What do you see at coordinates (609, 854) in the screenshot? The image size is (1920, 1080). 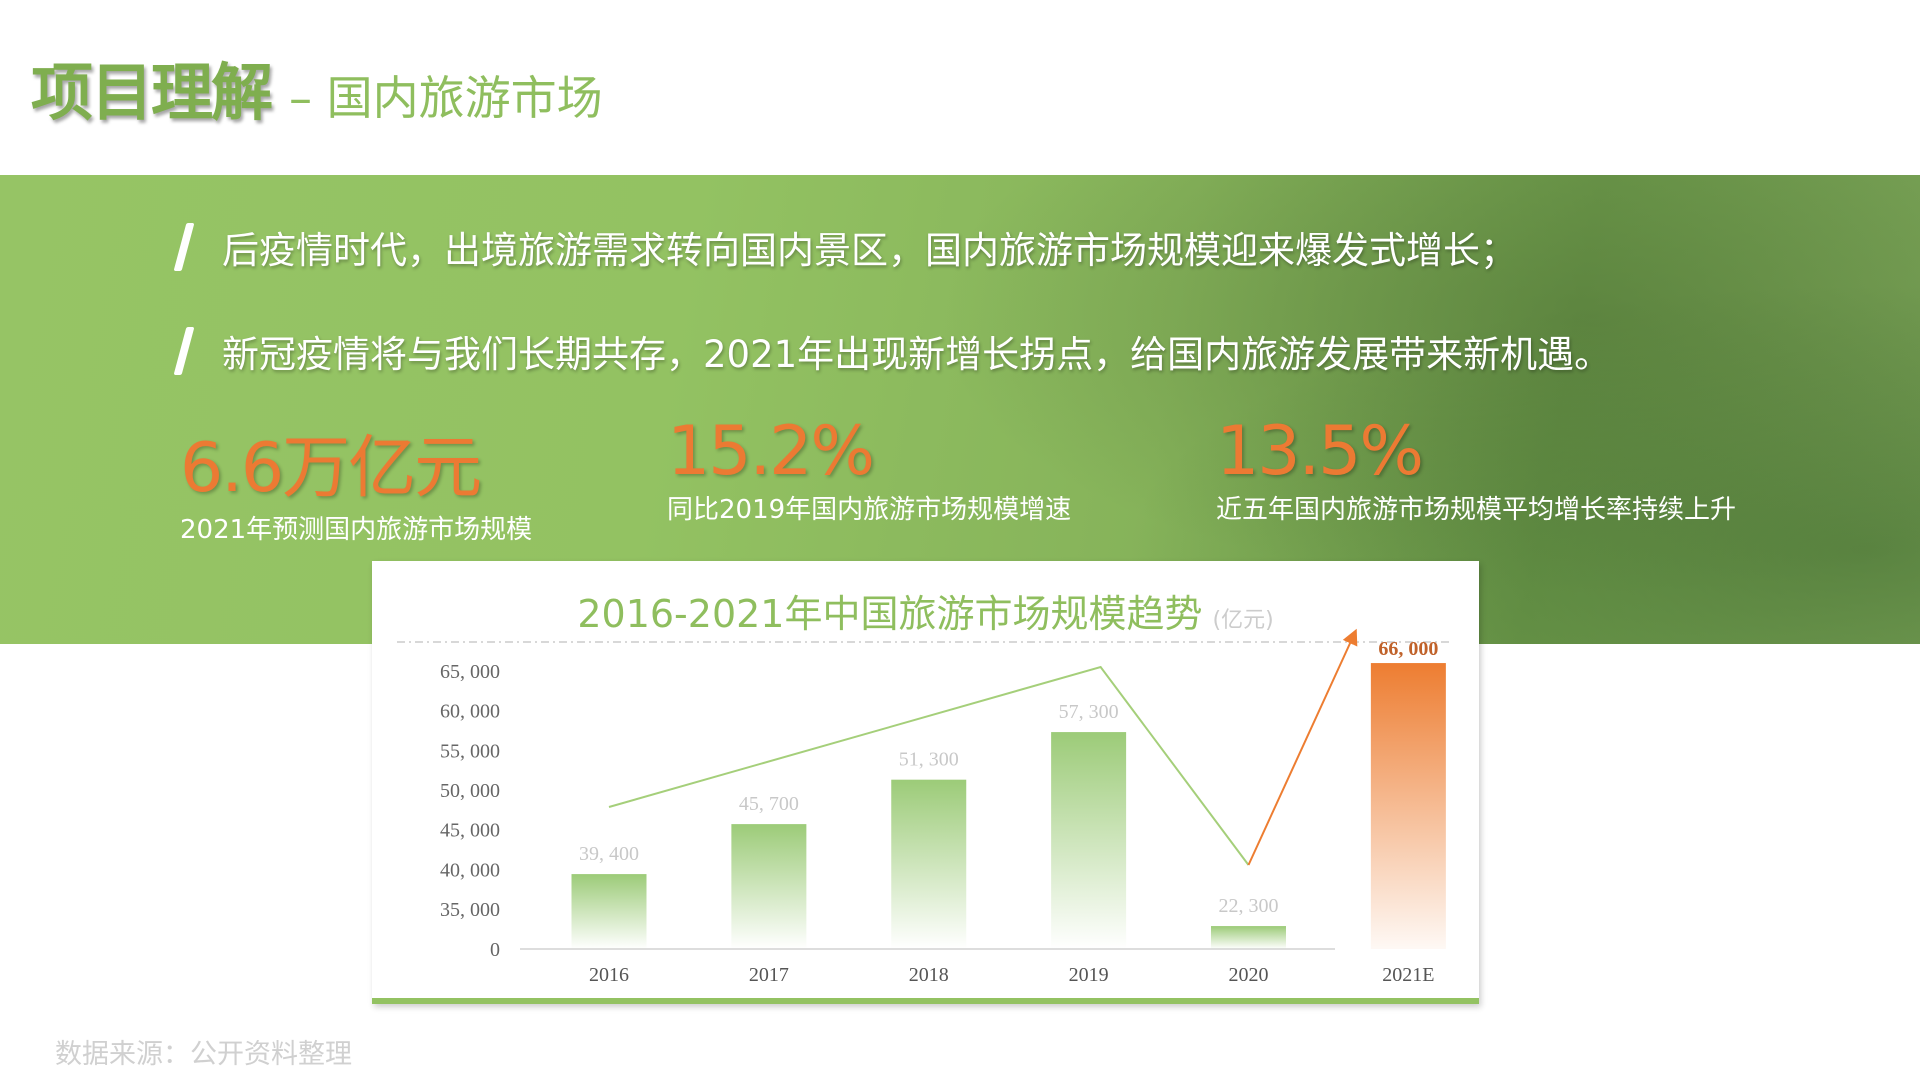 I see `data-label: 39, 400` at bounding box center [609, 854].